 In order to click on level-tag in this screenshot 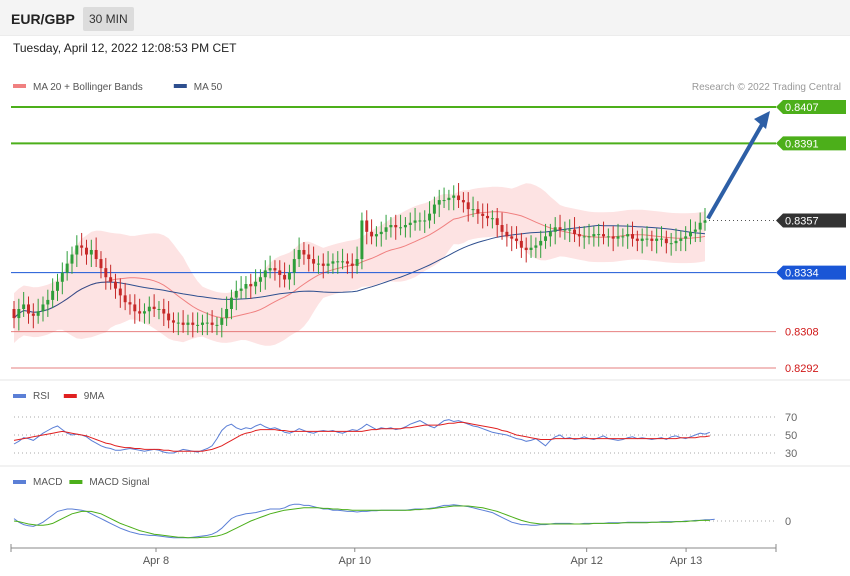, I will do `click(811, 143)`.